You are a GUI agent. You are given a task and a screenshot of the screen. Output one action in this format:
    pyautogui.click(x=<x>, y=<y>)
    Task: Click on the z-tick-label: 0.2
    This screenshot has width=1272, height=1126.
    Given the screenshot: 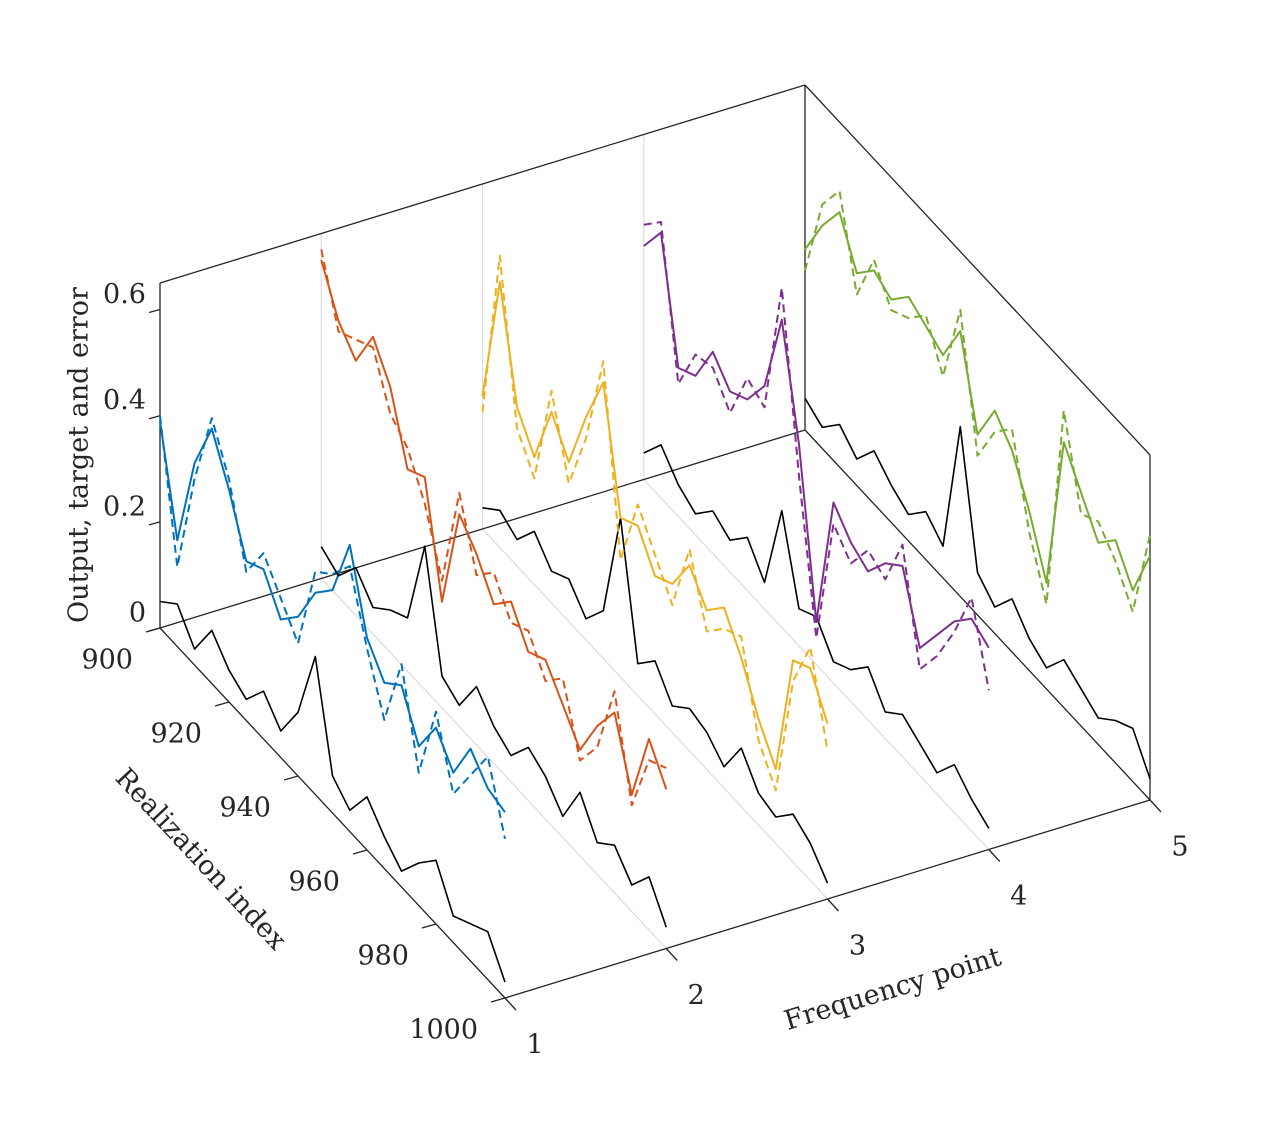 What is the action you would take?
    pyautogui.click(x=124, y=506)
    